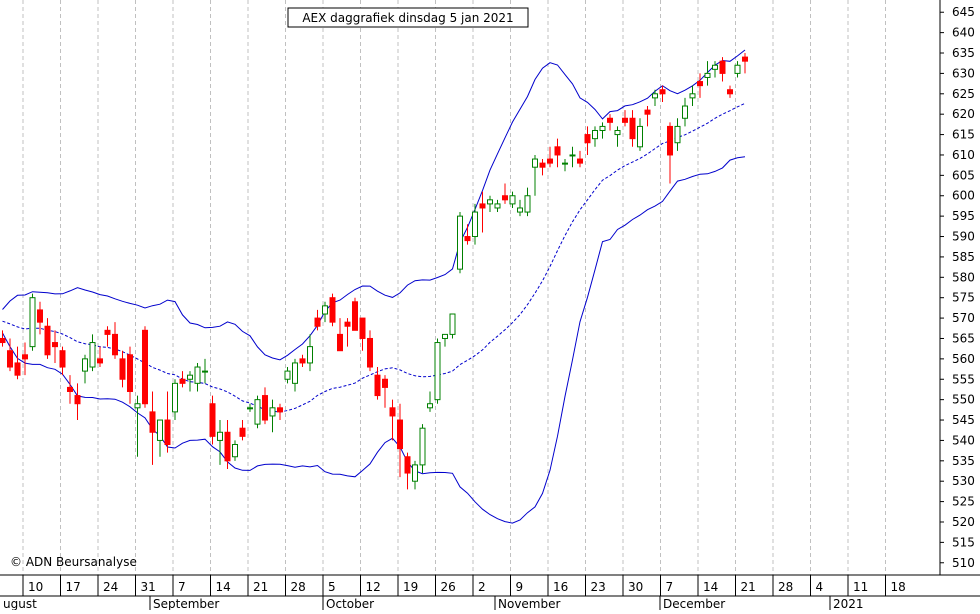  I want to click on y-tick-label: 625, so click(963, 94).